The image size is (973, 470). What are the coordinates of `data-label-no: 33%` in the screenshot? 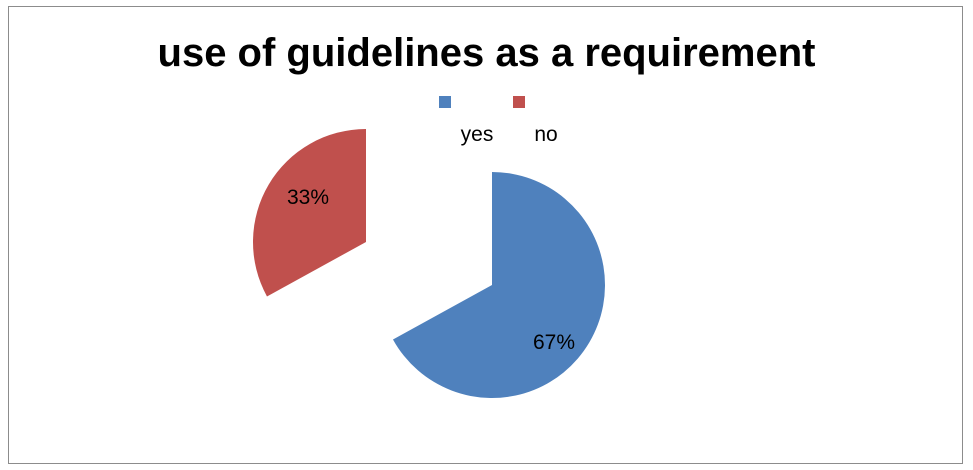 It's located at (308, 197).